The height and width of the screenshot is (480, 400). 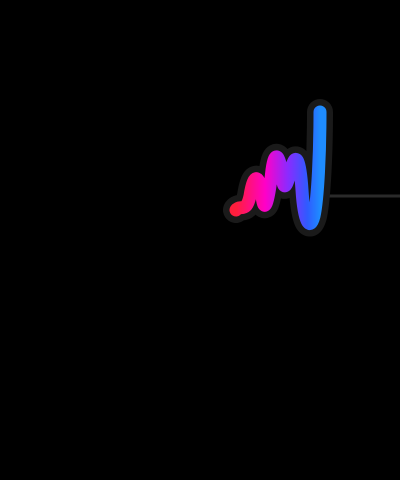 What do you see at coordinates (278, 167) in the screenshot?
I see `brush-stroke` at bounding box center [278, 167].